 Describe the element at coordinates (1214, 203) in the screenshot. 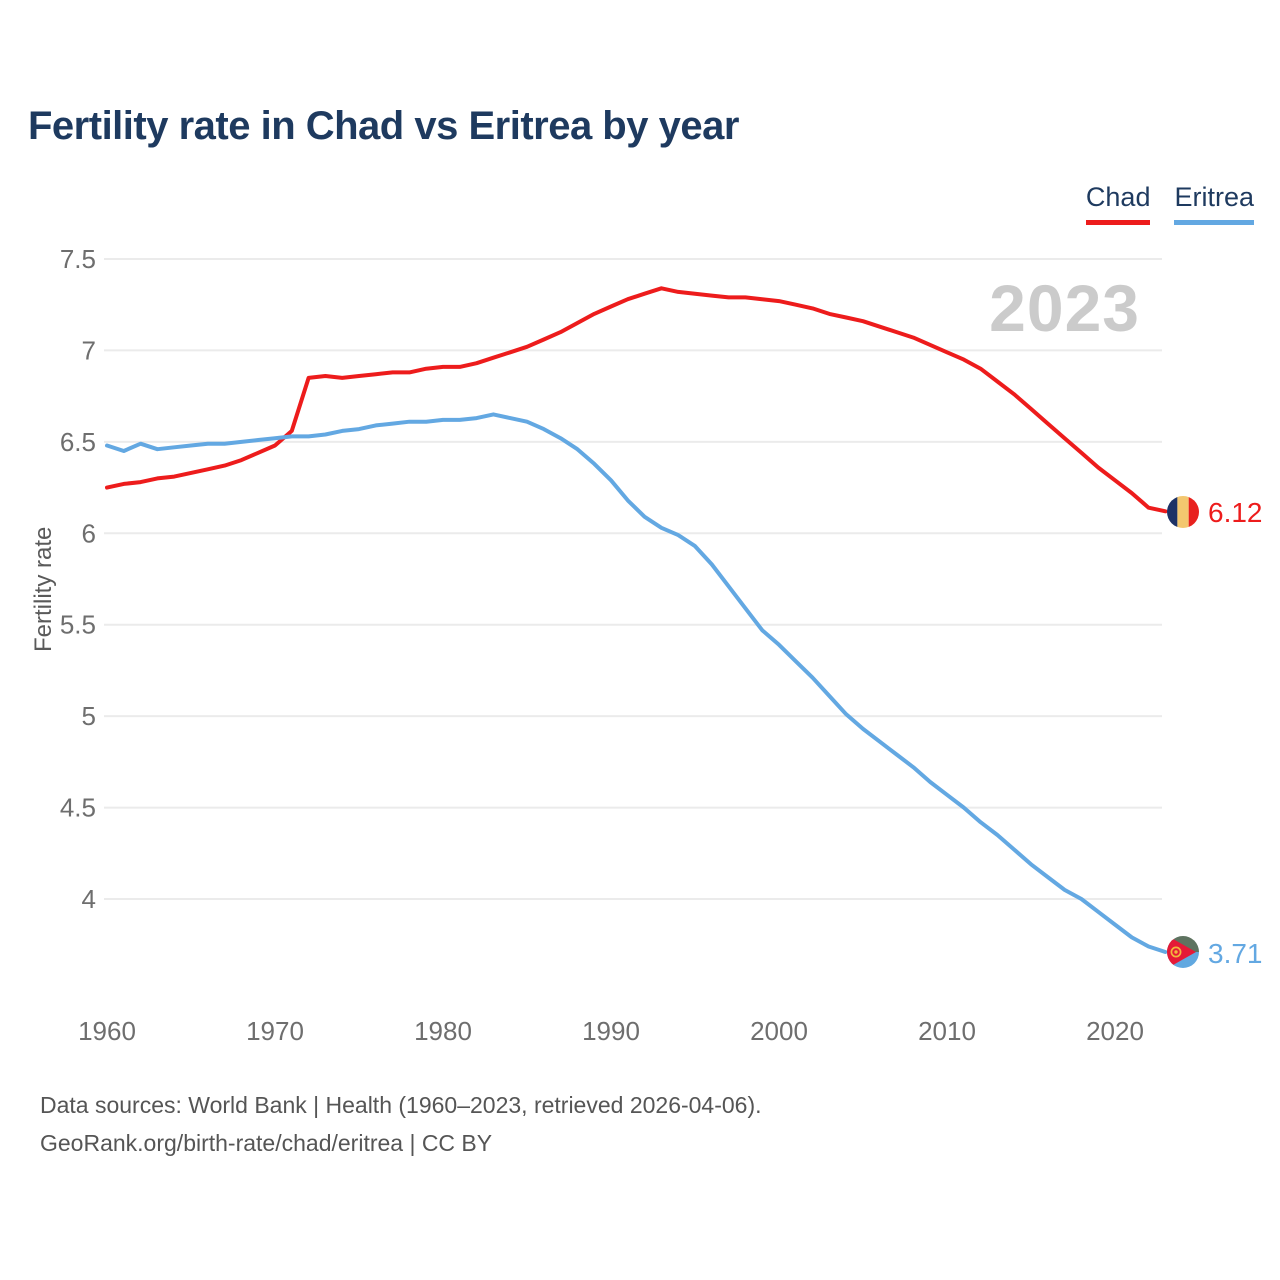

I see `legend-item-eritrea: Eritrea` at that location.